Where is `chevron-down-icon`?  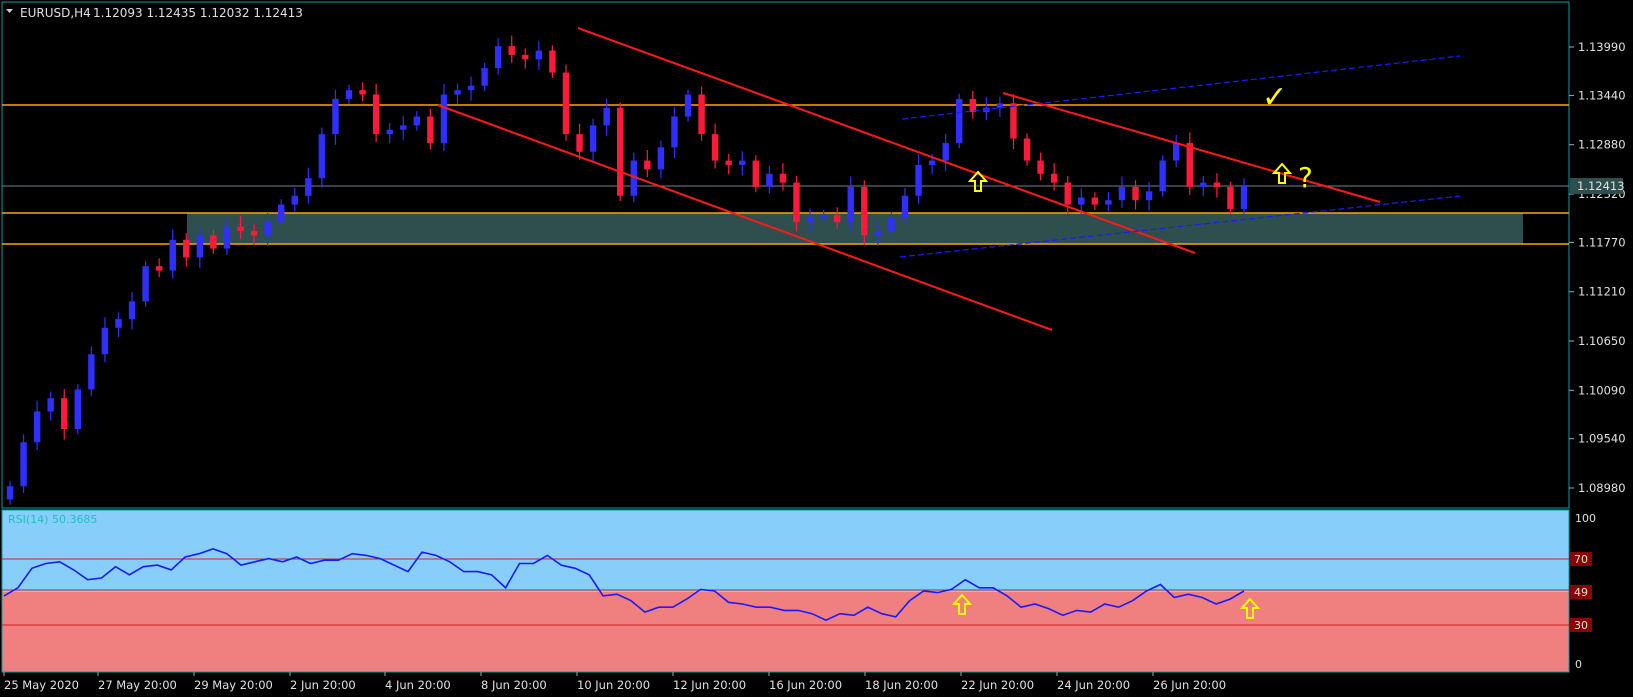 chevron-down-icon is located at coordinates (9, 11).